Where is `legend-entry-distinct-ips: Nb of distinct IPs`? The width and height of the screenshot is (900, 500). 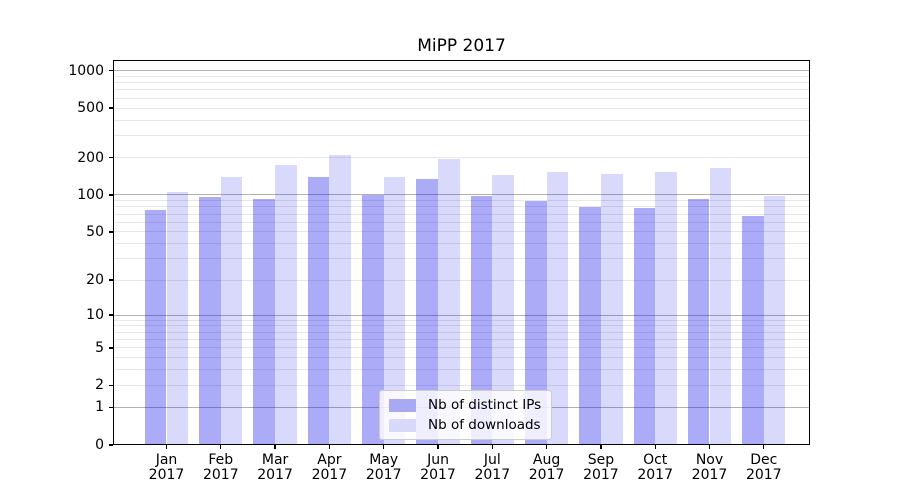 legend-entry-distinct-ips: Nb of distinct IPs is located at coordinates (465, 405).